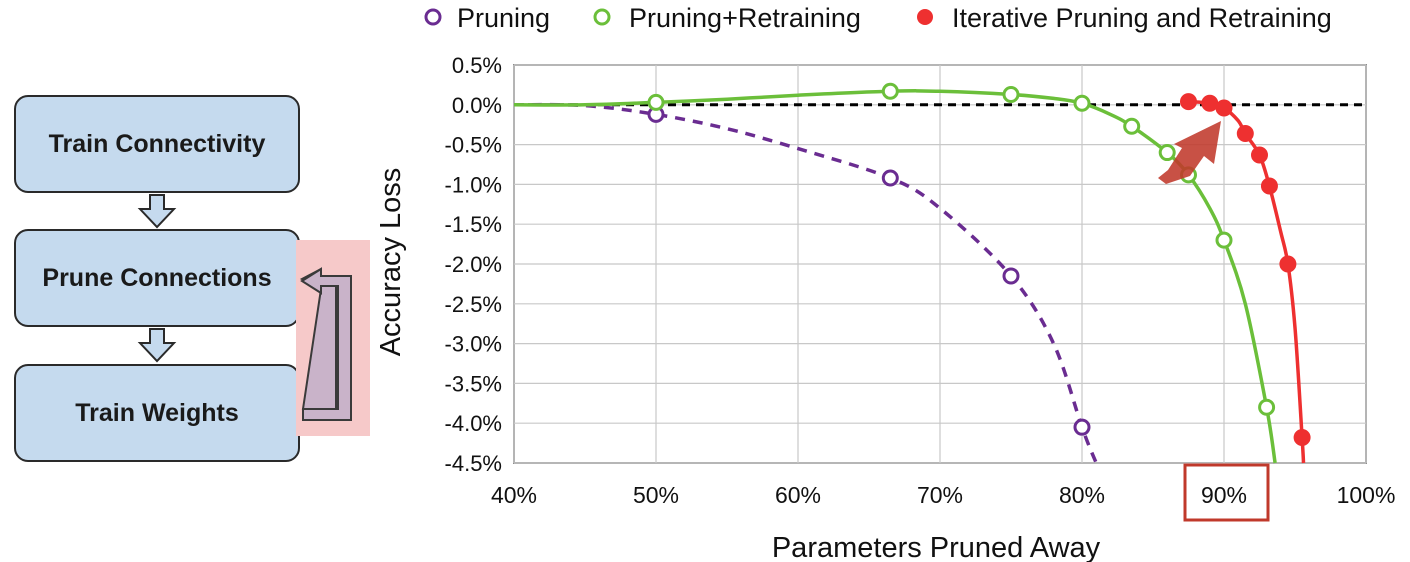  I want to click on legend-label-iterative: Iterative Pruning and Retraining, so click(1142, 18).